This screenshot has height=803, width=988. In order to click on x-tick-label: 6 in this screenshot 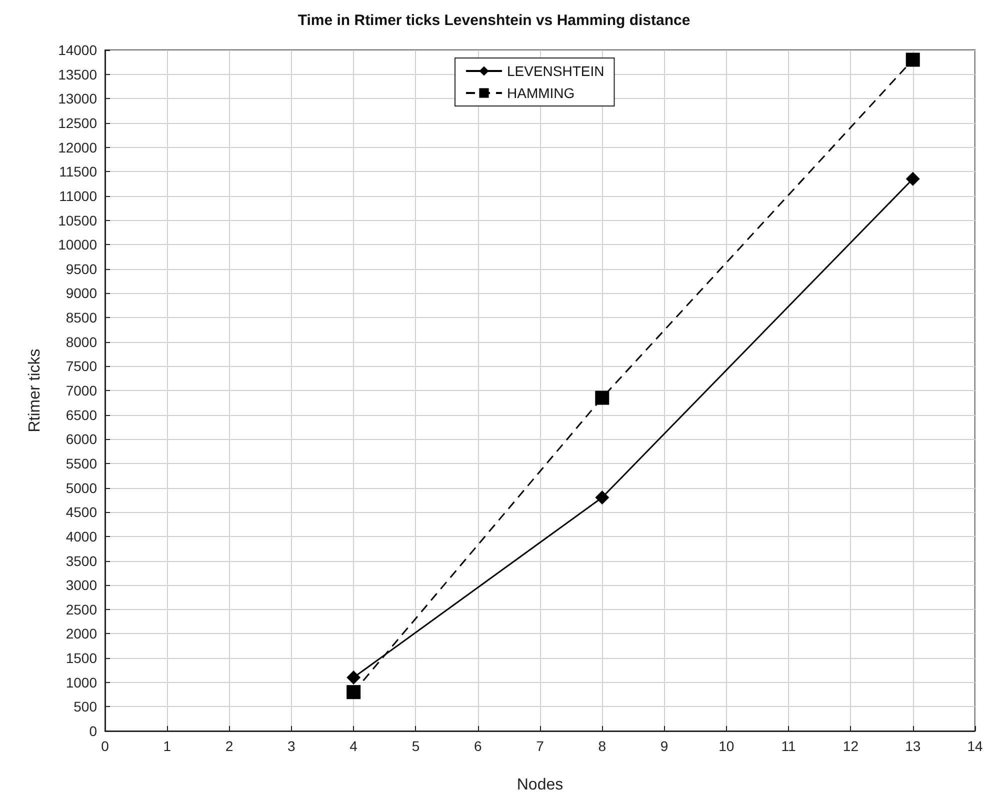, I will do `click(478, 746)`.